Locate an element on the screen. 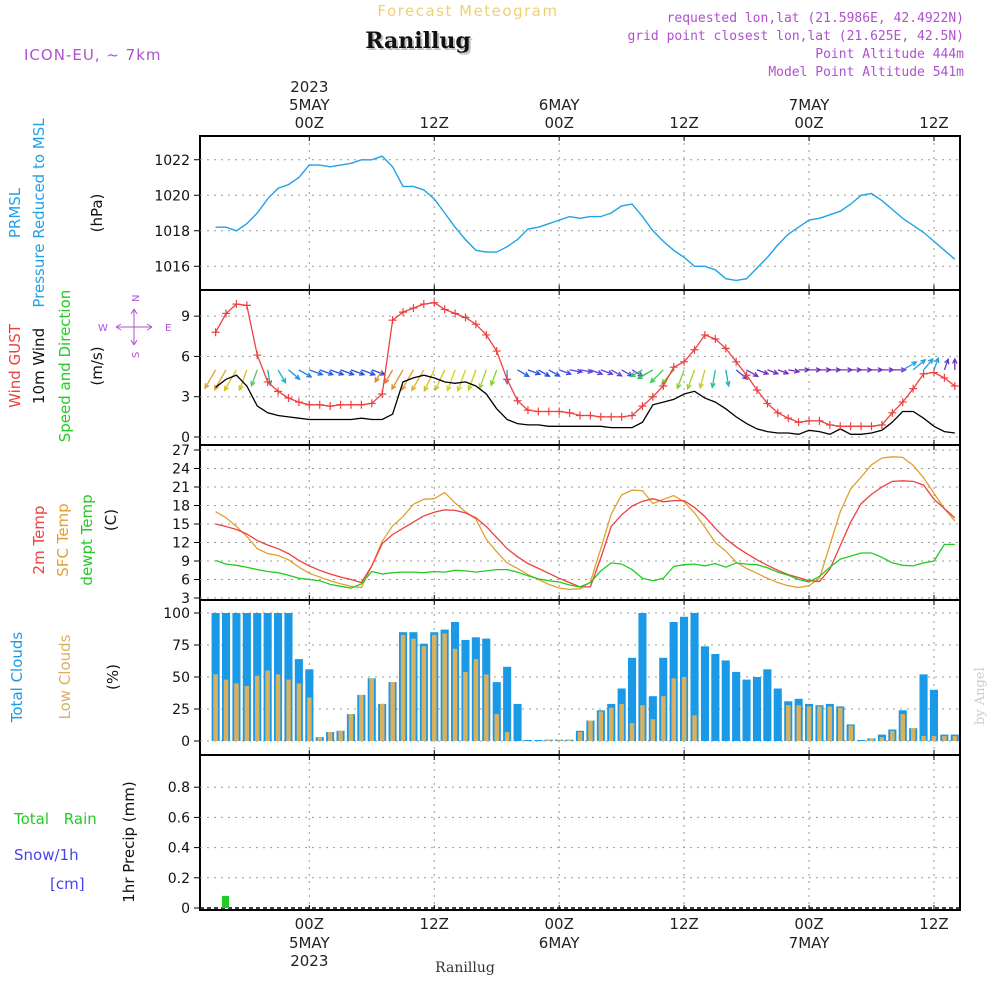 The image size is (1000, 1000). compass-arrows is located at coordinates (134, 327).